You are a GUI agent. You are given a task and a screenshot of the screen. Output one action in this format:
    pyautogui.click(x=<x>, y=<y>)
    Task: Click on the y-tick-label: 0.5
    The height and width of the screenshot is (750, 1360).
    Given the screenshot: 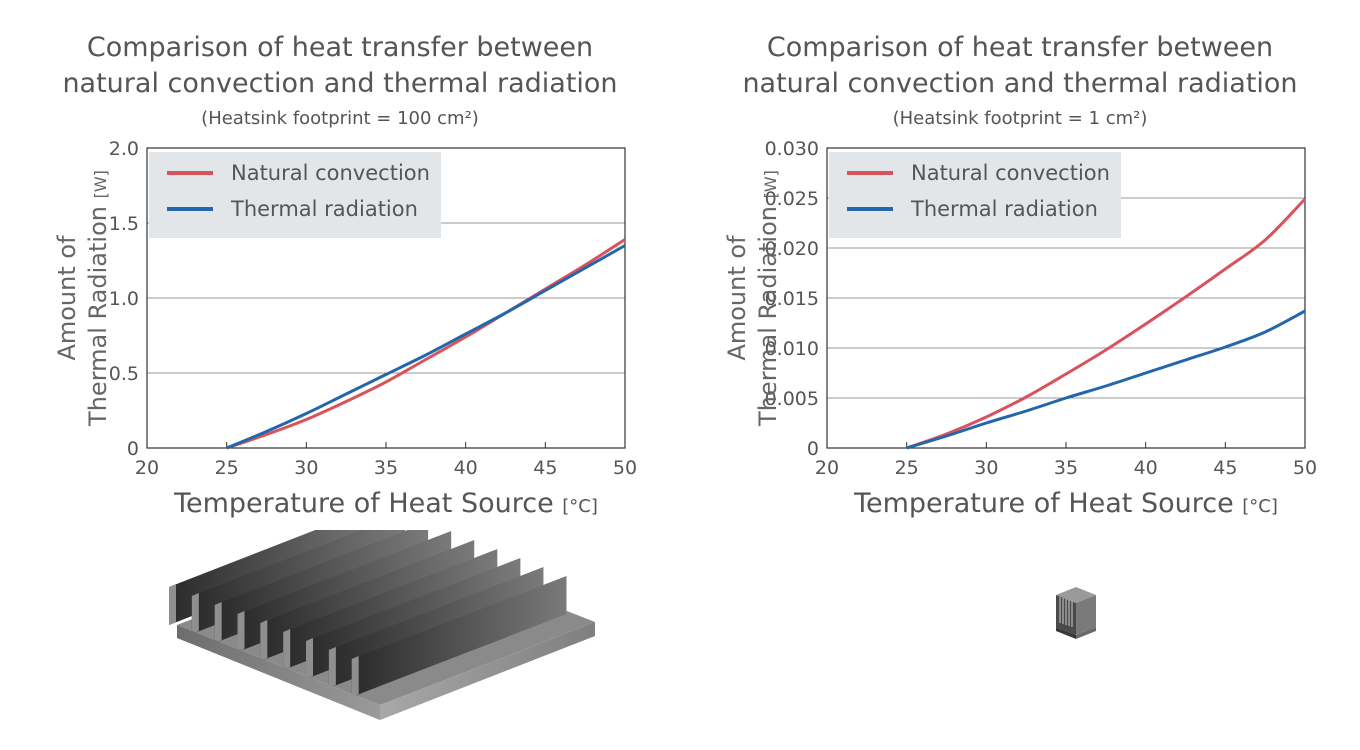 What is the action you would take?
    pyautogui.click(x=124, y=374)
    